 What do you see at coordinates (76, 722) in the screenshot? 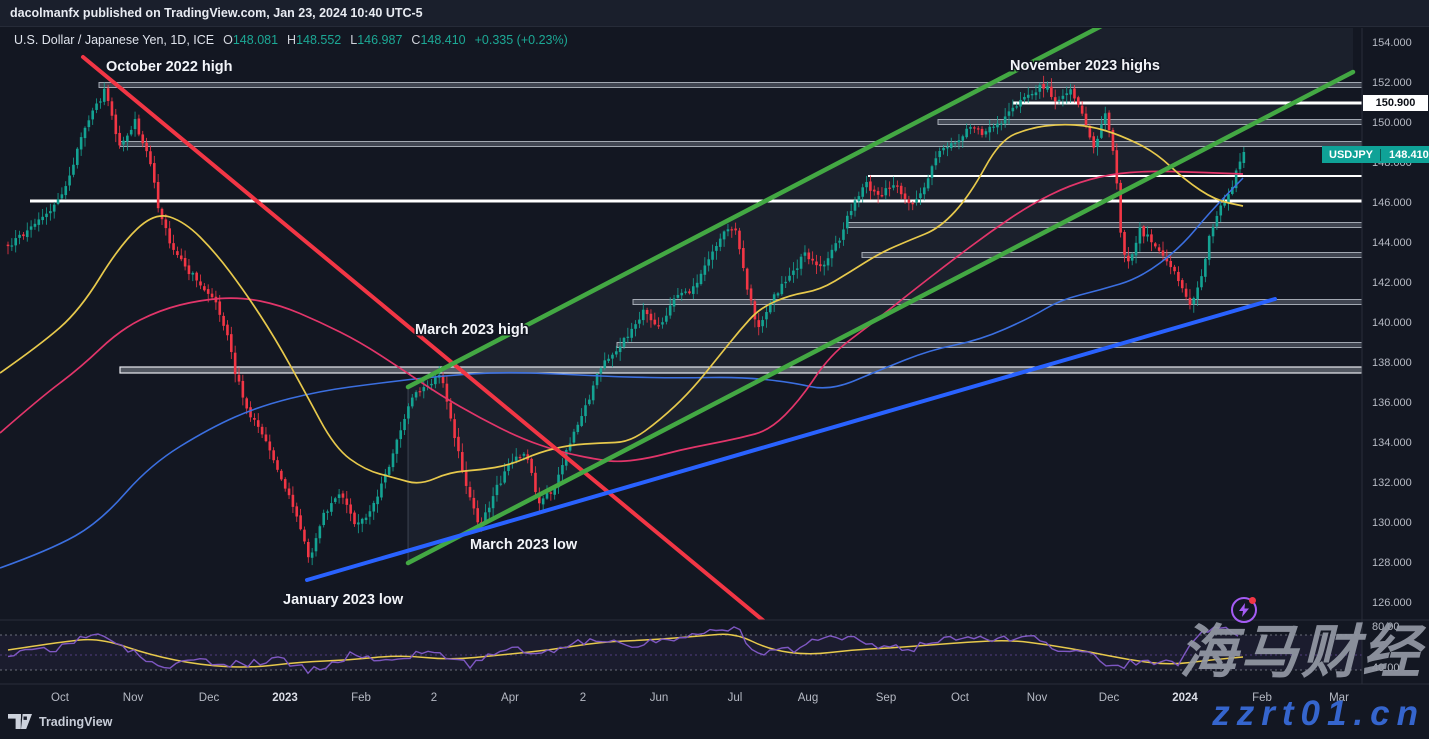
I see `tradingview-logo-text: TradingView` at bounding box center [76, 722].